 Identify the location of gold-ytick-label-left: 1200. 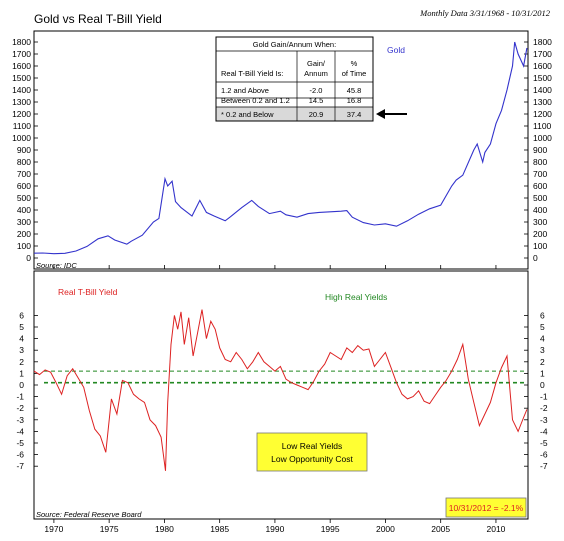
(21, 114).